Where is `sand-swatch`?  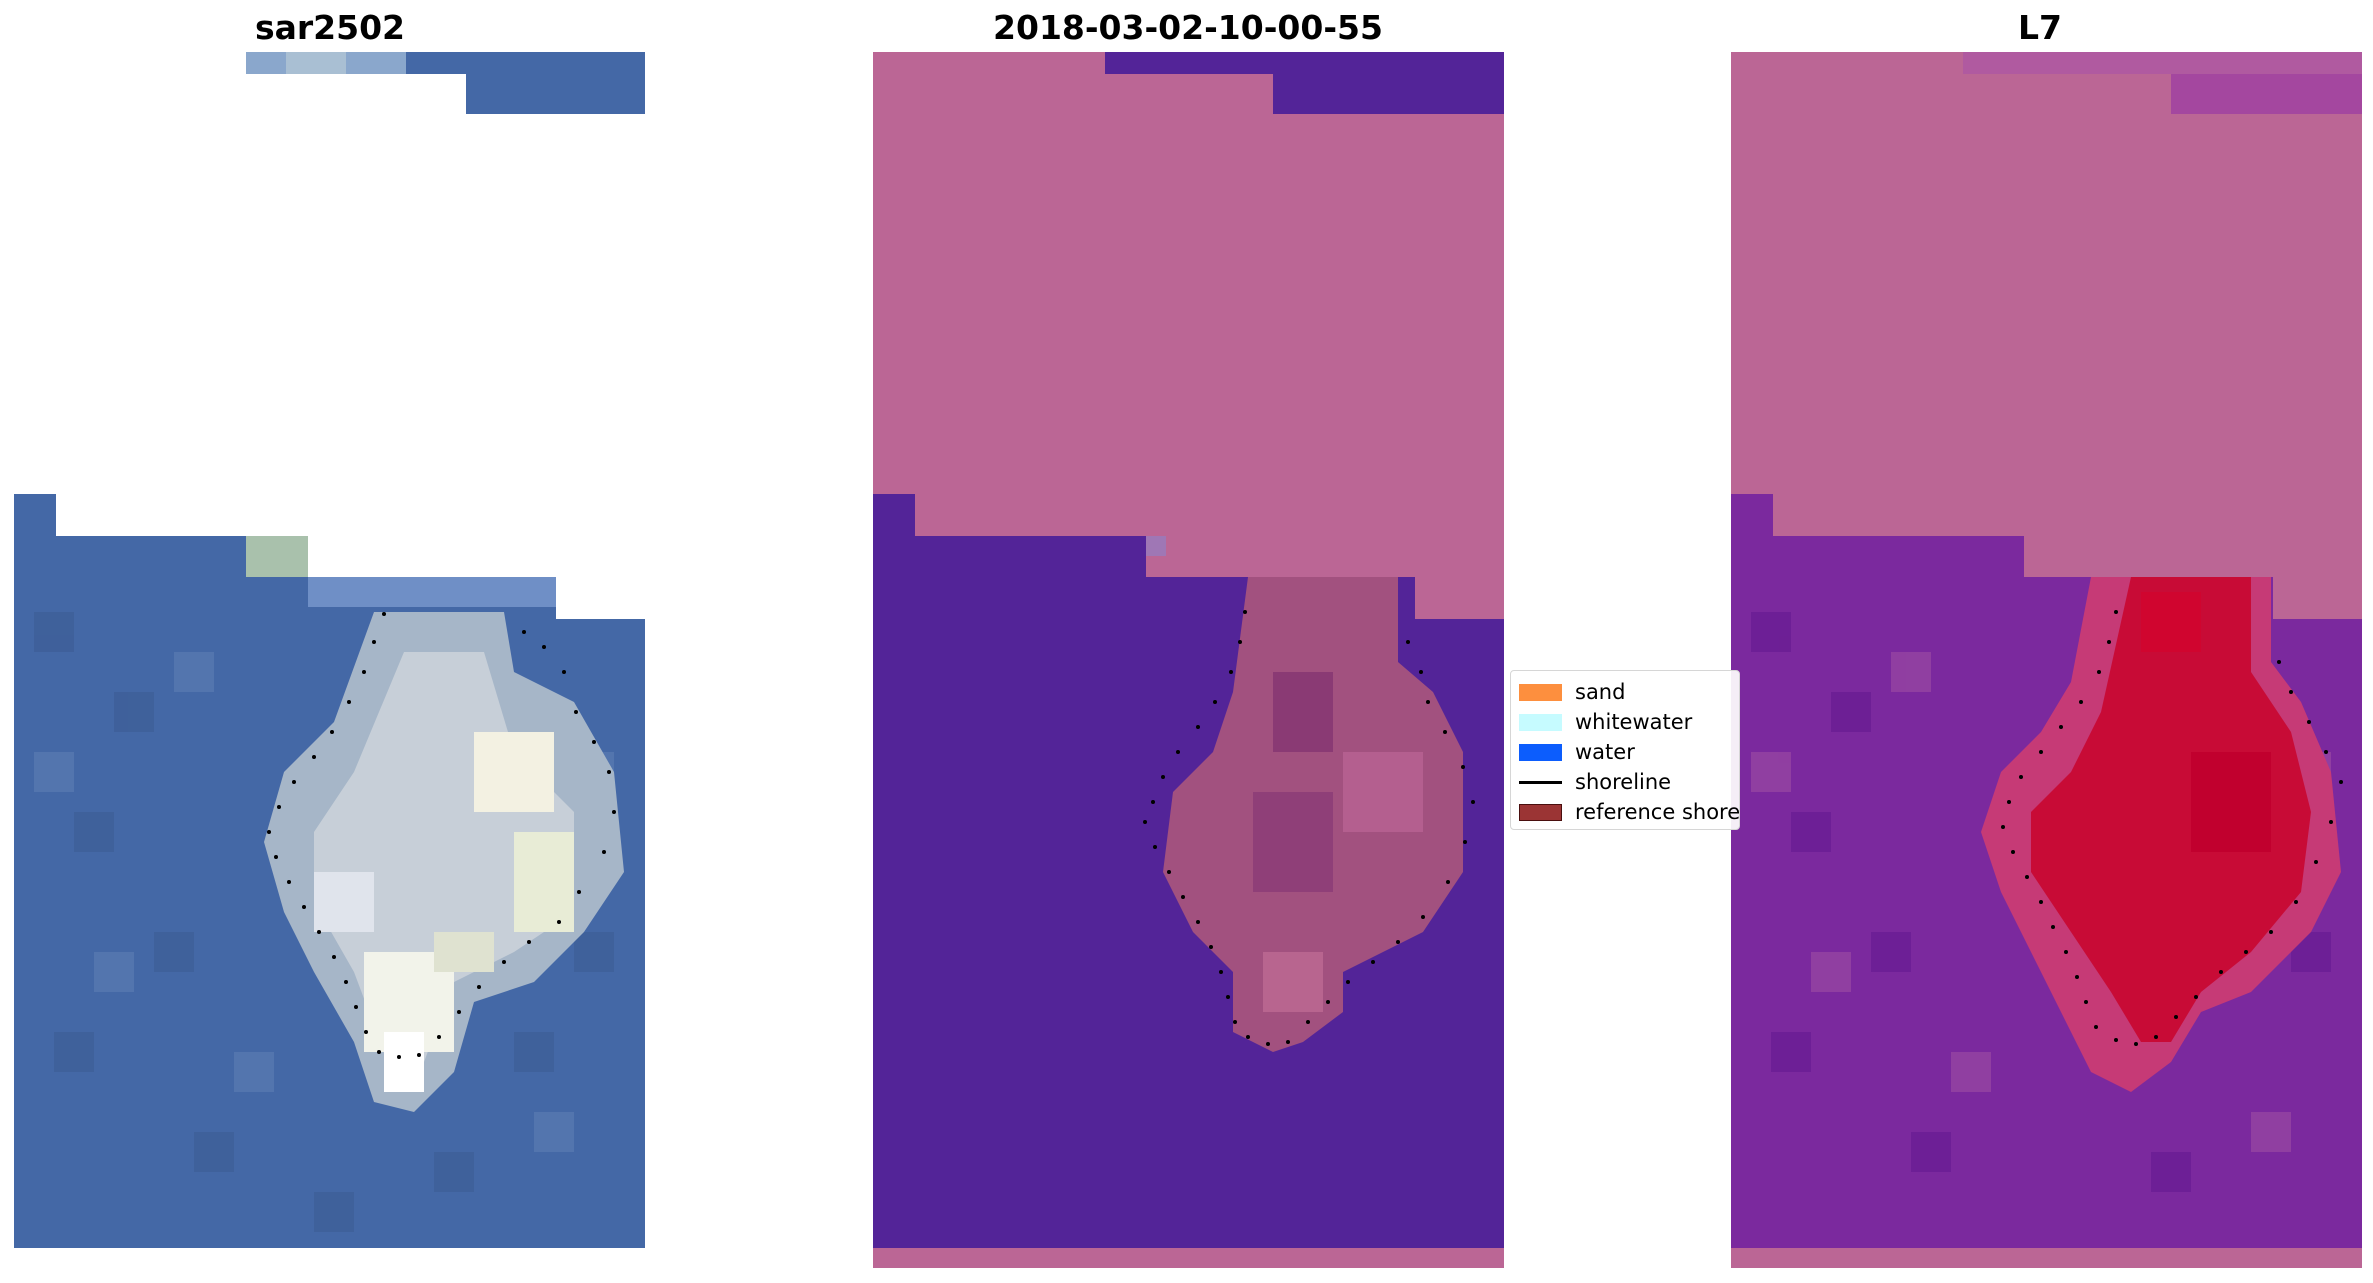
sand-swatch is located at coordinates (1540, 692).